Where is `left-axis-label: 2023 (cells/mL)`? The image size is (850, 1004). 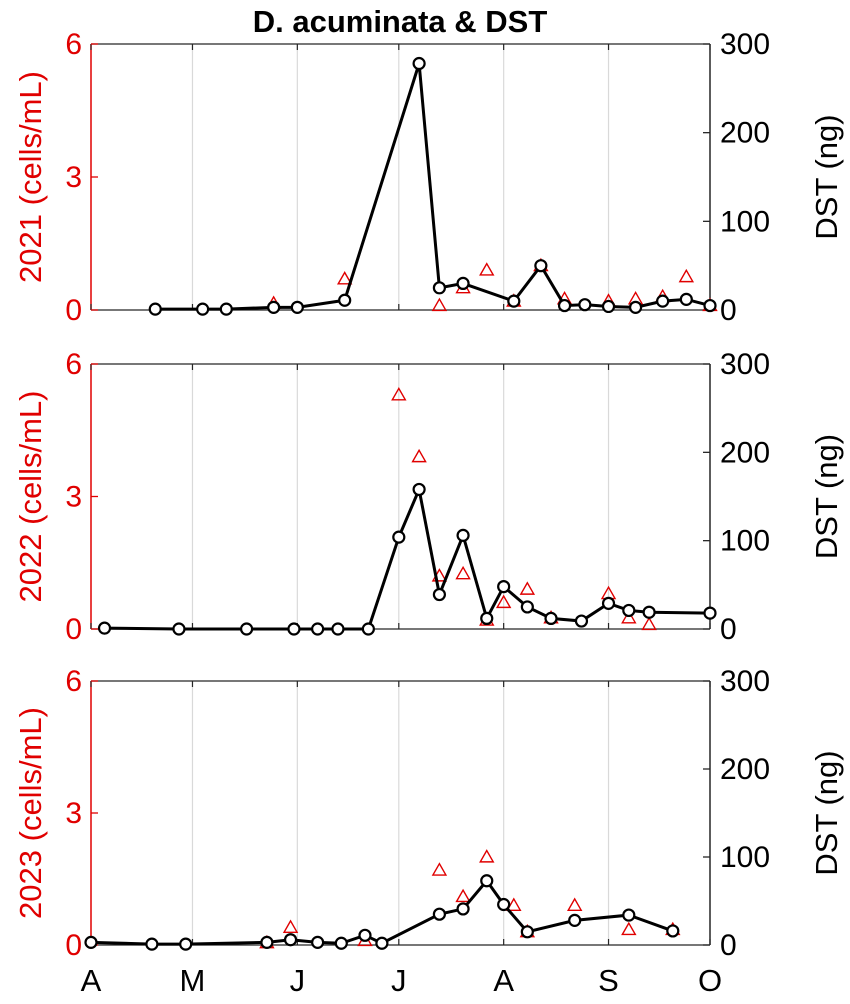
left-axis-label: 2023 (cells/mL) is located at coordinates (30, 813).